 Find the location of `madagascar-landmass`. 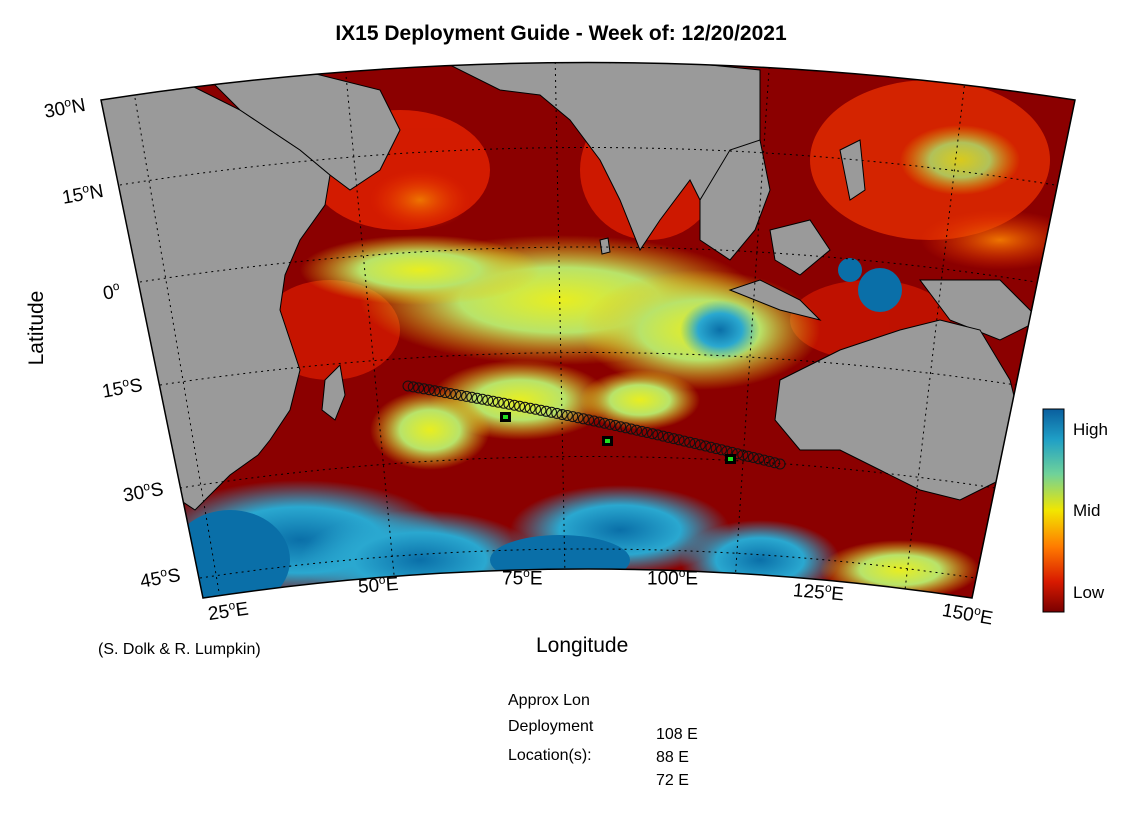

madagascar-landmass is located at coordinates (333, 392).